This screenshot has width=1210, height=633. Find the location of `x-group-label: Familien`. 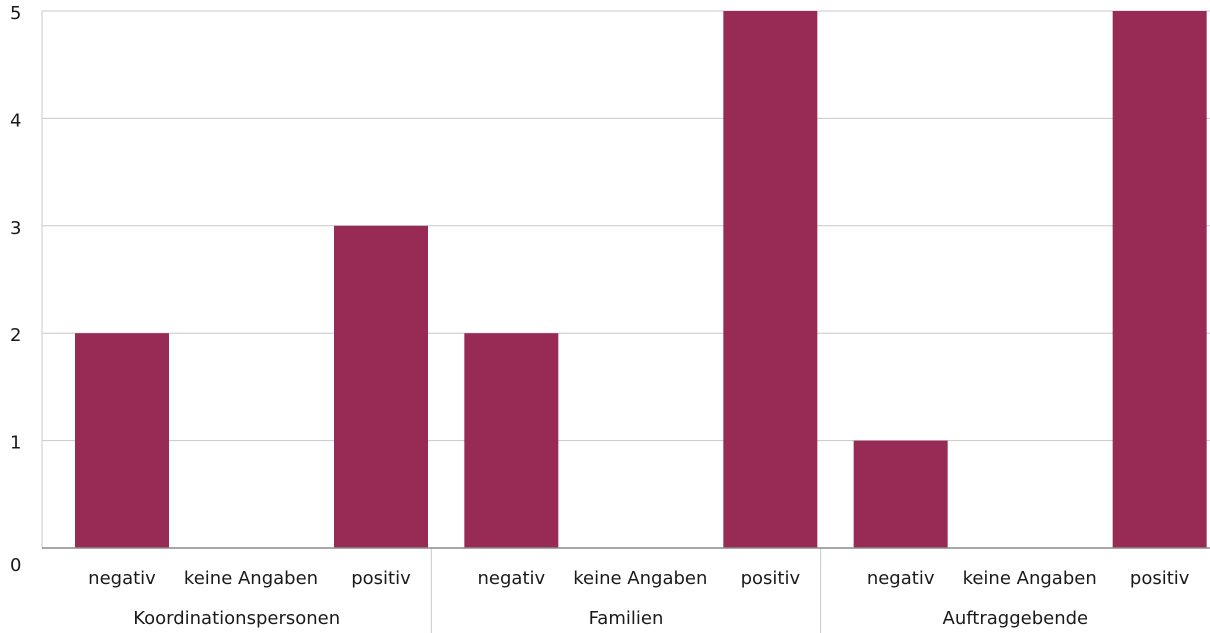

x-group-label: Familien is located at coordinates (626, 618).